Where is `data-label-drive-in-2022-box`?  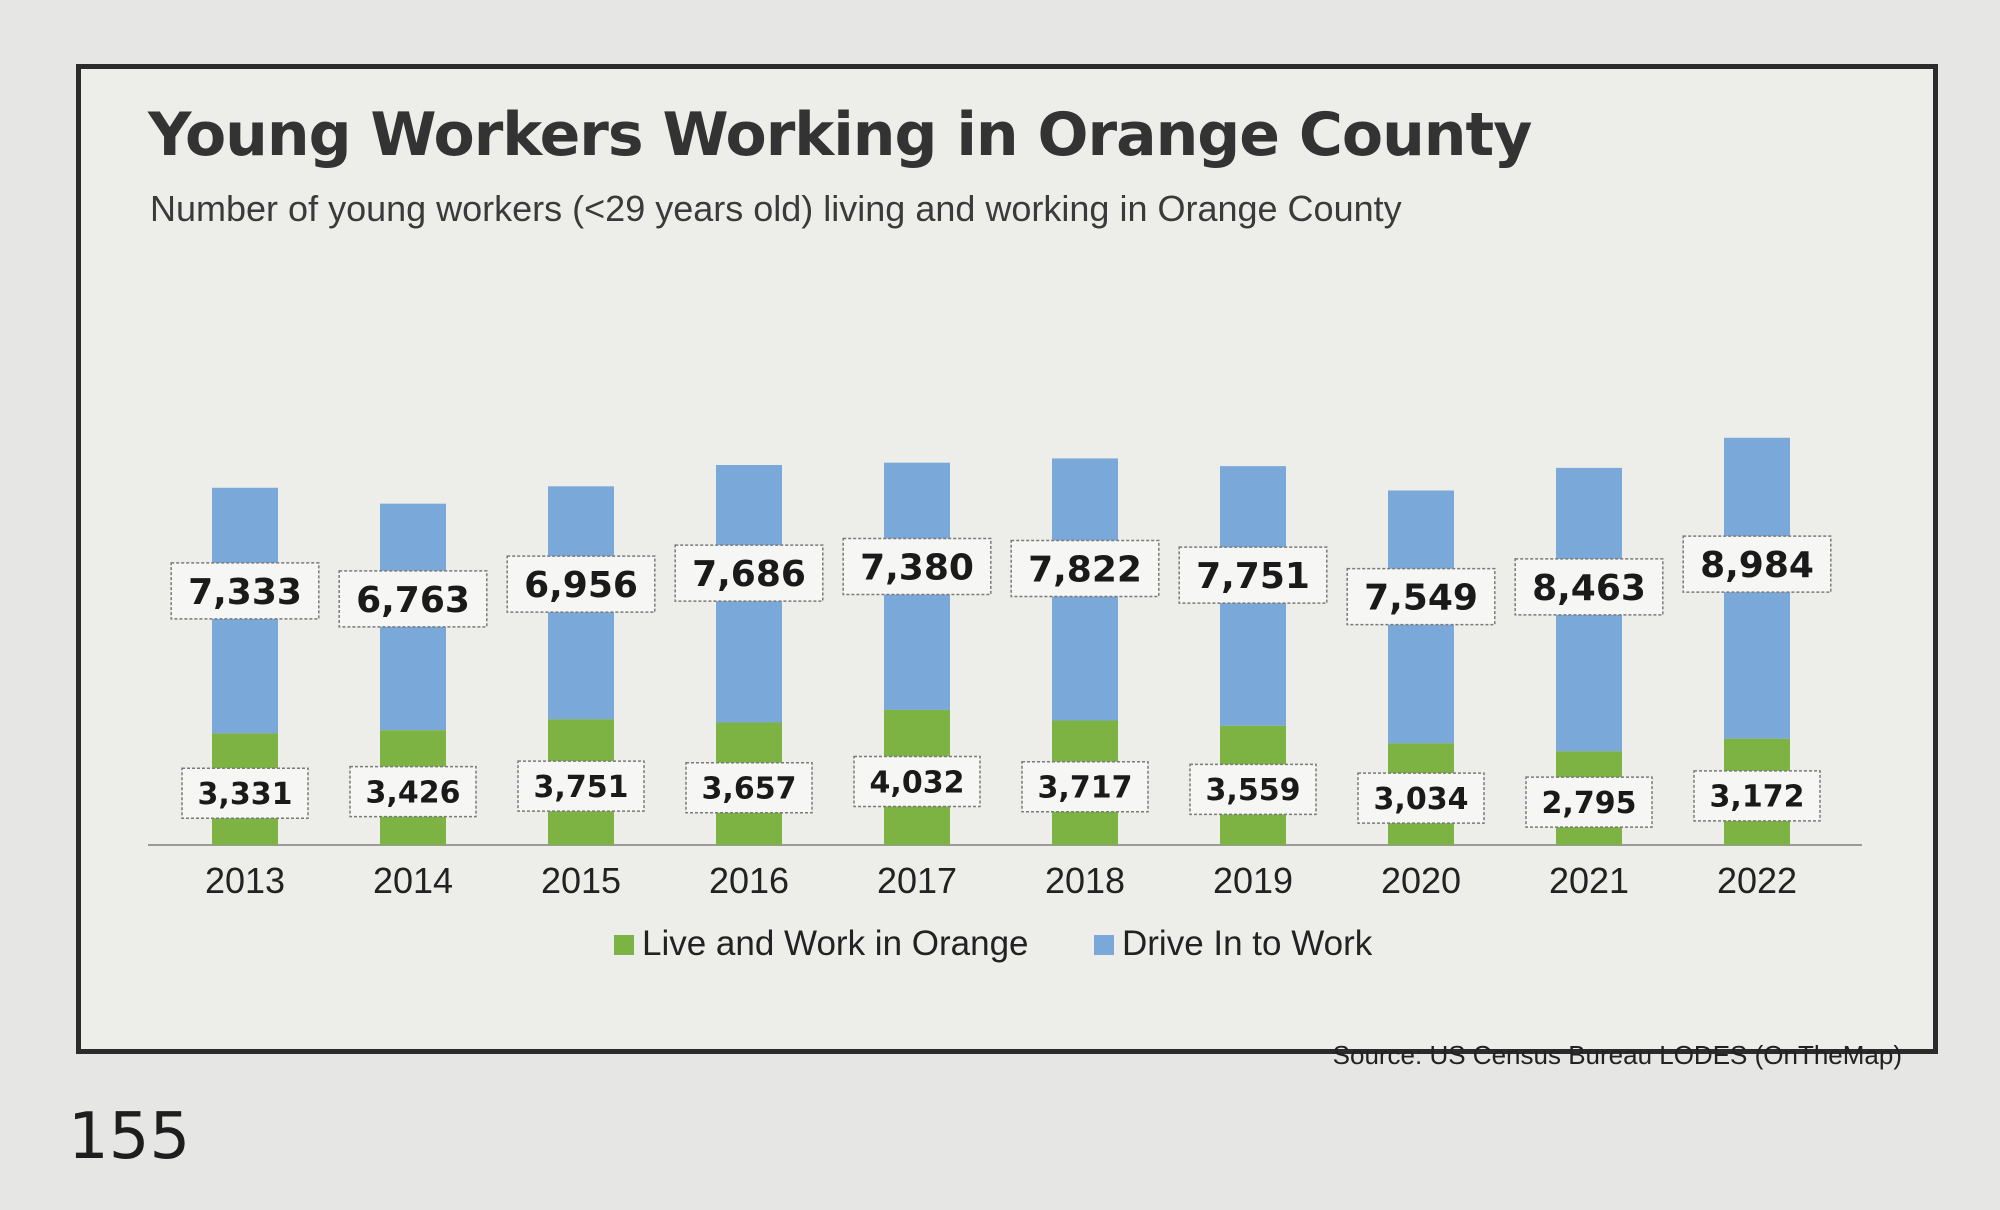
data-label-drive-in-2022-box is located at coordinates (1757, 564).